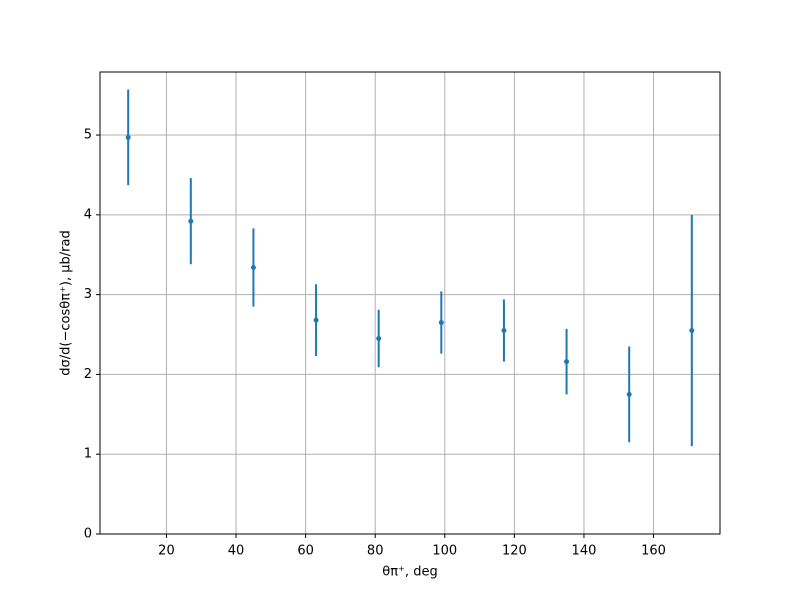 Image resolution: width=800 pixels, height=600 pixels. I want to click on y-tick-label: 1, so click(88, 454).